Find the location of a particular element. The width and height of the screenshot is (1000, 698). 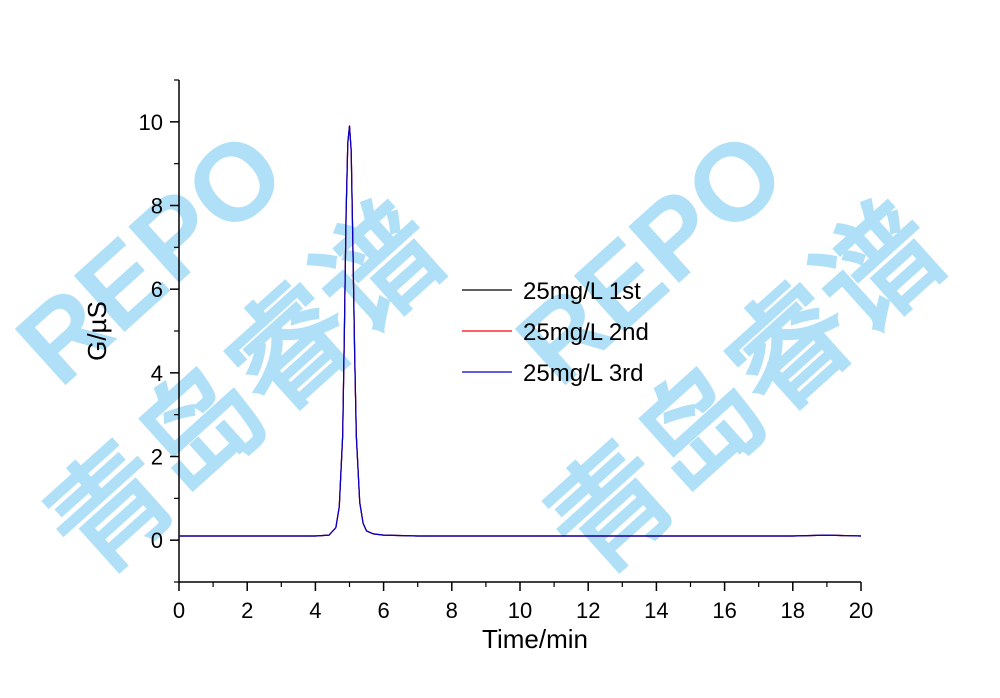

y-tick-label: 6 is located at coordinates (157, 289).